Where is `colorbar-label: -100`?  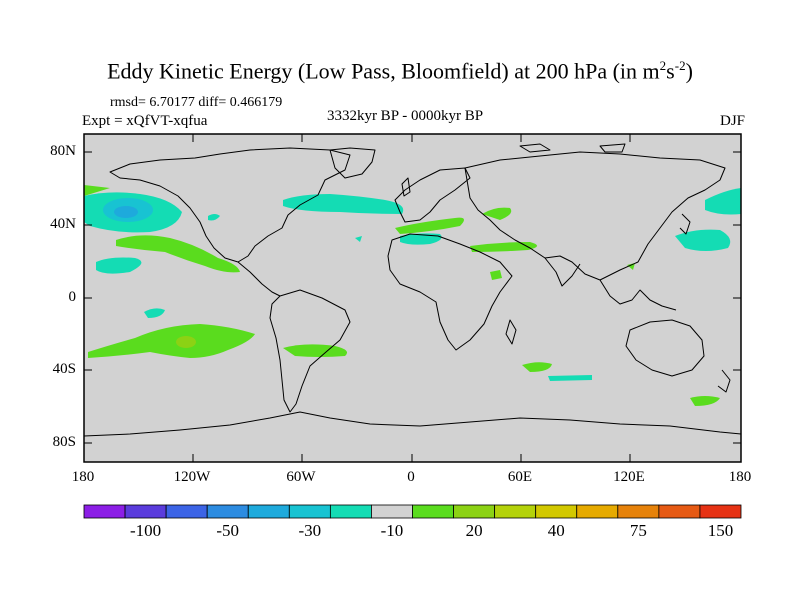
colorbar-label: -100 is located at coordinates (145, 530).